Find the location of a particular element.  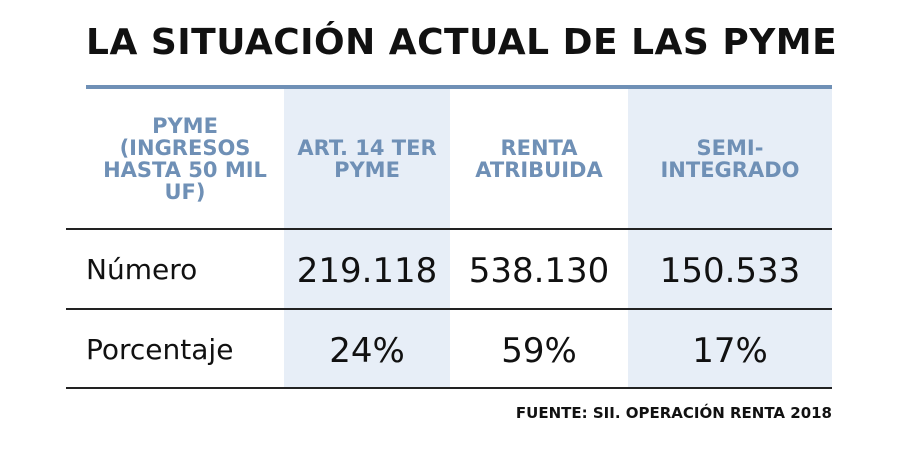

page-title: LA SITUACIÓN ACTUAL DE LAS PYME is located at coordinates (462, 42).